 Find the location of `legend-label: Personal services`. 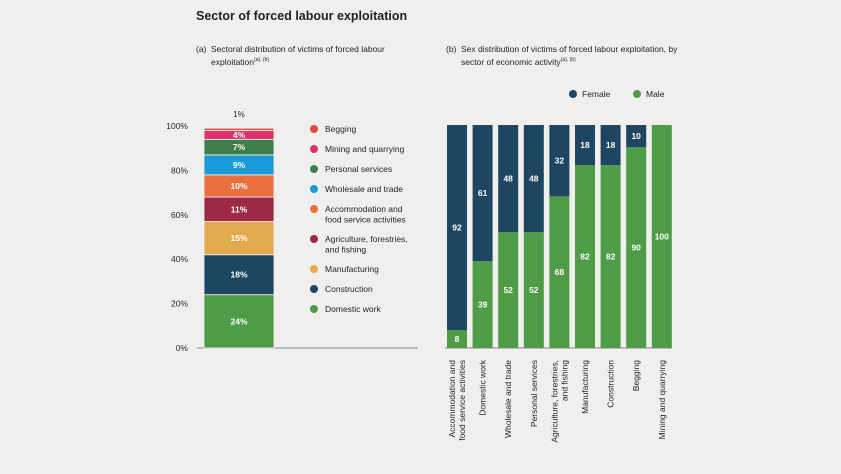

legend-label: Personal services is located at coordinates (358, 169).